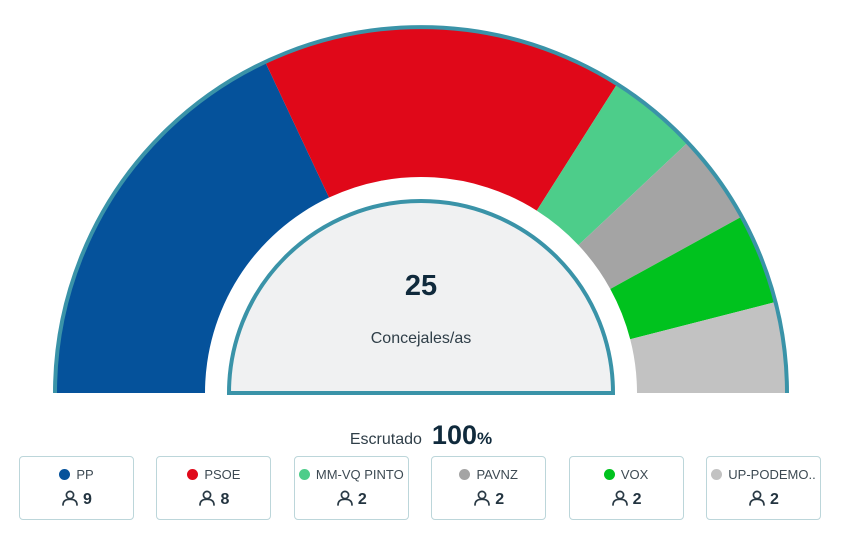 The height and width of the screenshot is (536, 842). What do you see at coordinates (214, 488) in the screenshot?
I see `party-card-psoe: PSOE 8` at bounding box center [214, 488].